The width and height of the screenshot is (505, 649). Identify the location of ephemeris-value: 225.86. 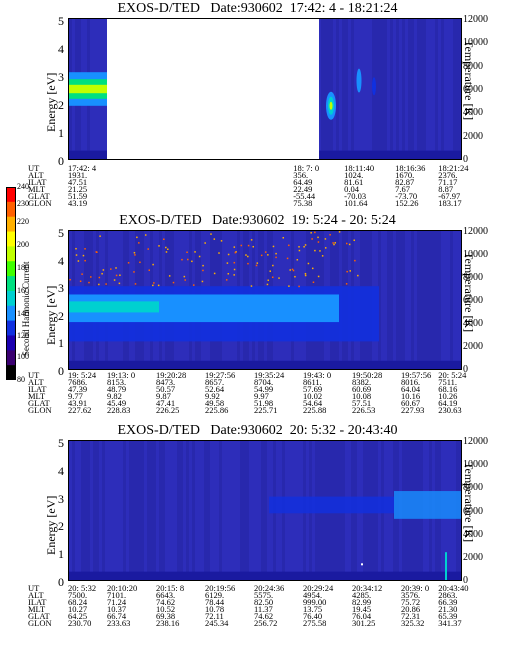
(217, 410).